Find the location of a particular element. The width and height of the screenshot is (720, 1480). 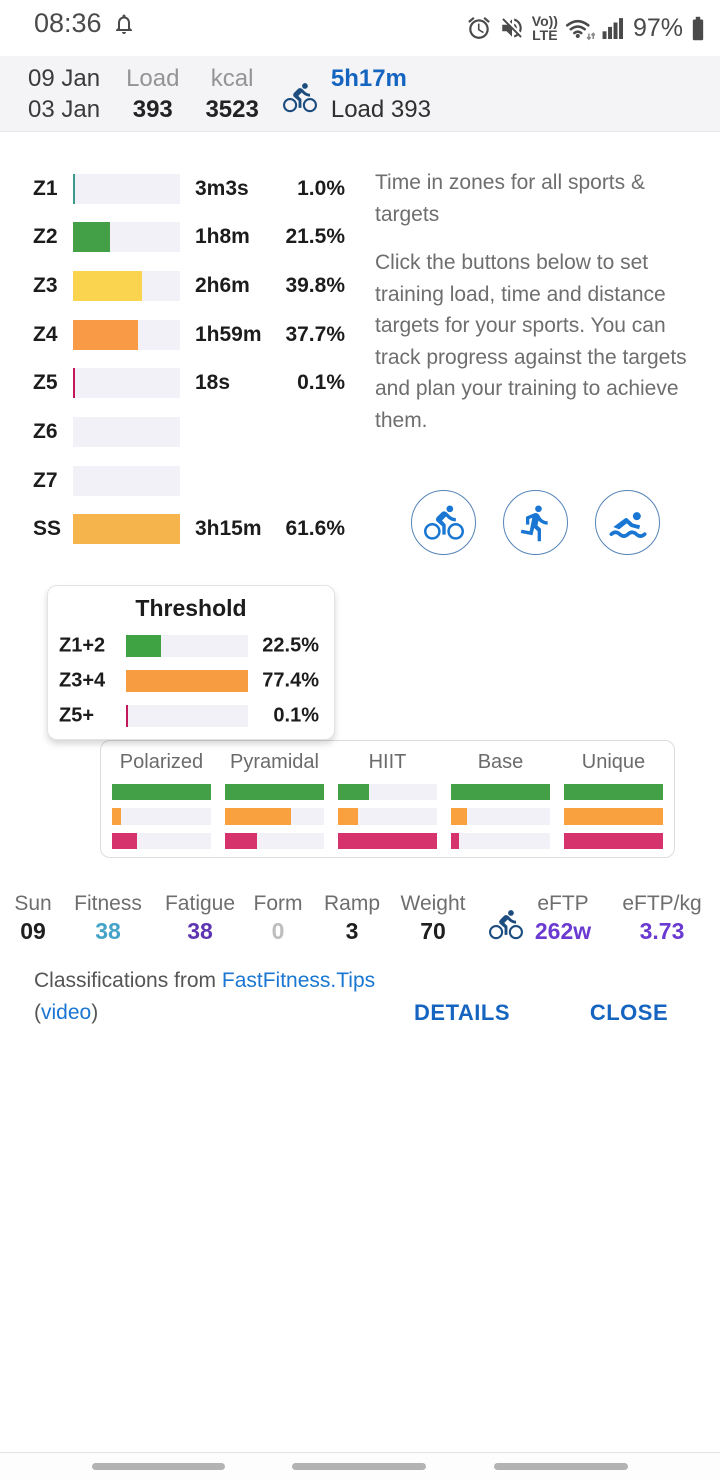

classification-label: HIIT is located at coordinates (387, 762).